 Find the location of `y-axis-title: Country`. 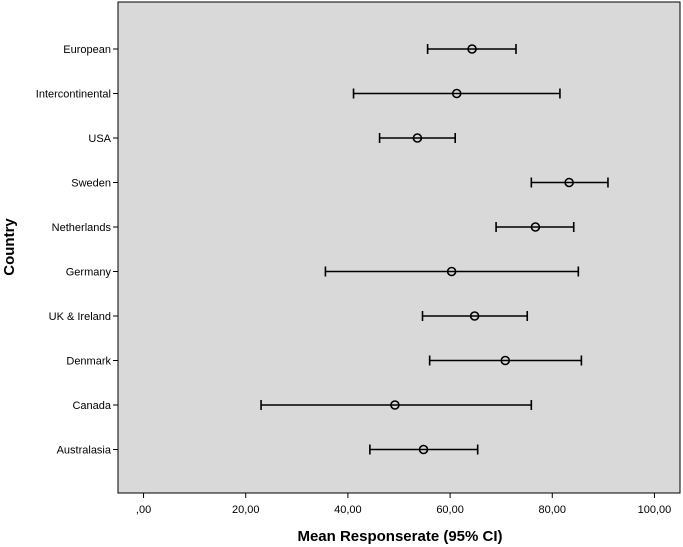

y-axis-title: Country is located at coordinates (9, 247).